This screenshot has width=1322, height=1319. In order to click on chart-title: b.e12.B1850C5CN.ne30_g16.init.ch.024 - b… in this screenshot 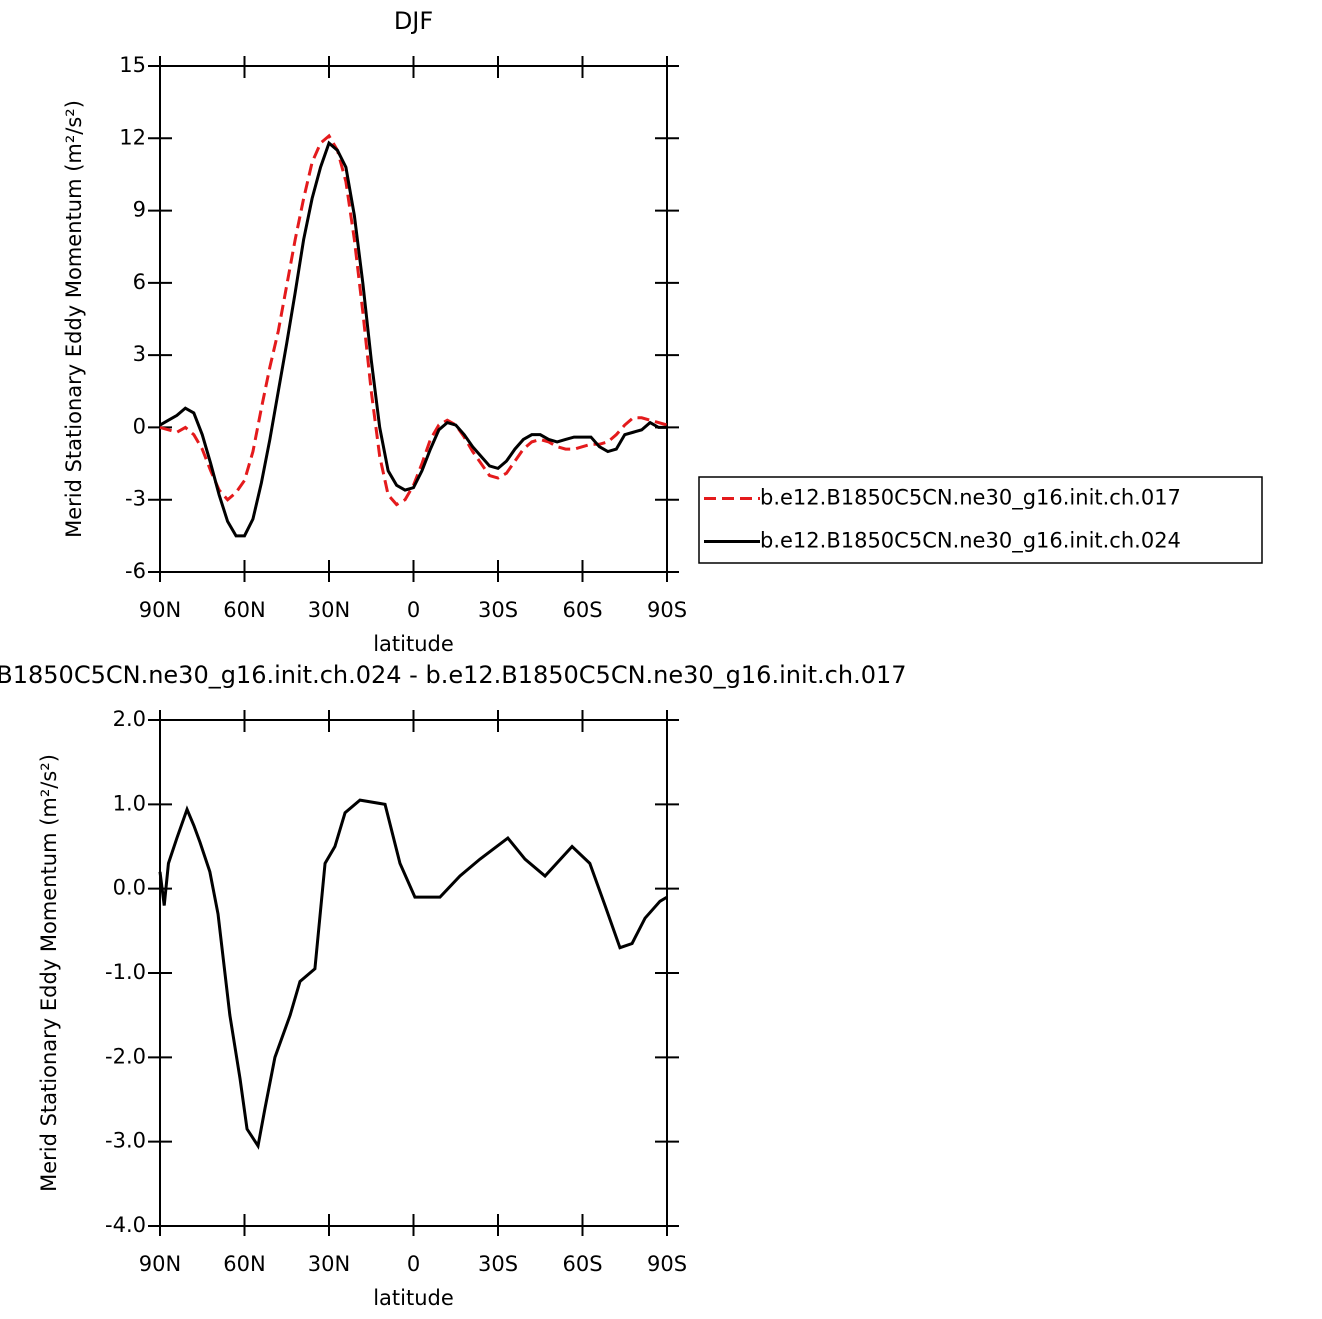, I will do `click(453, 675)`.